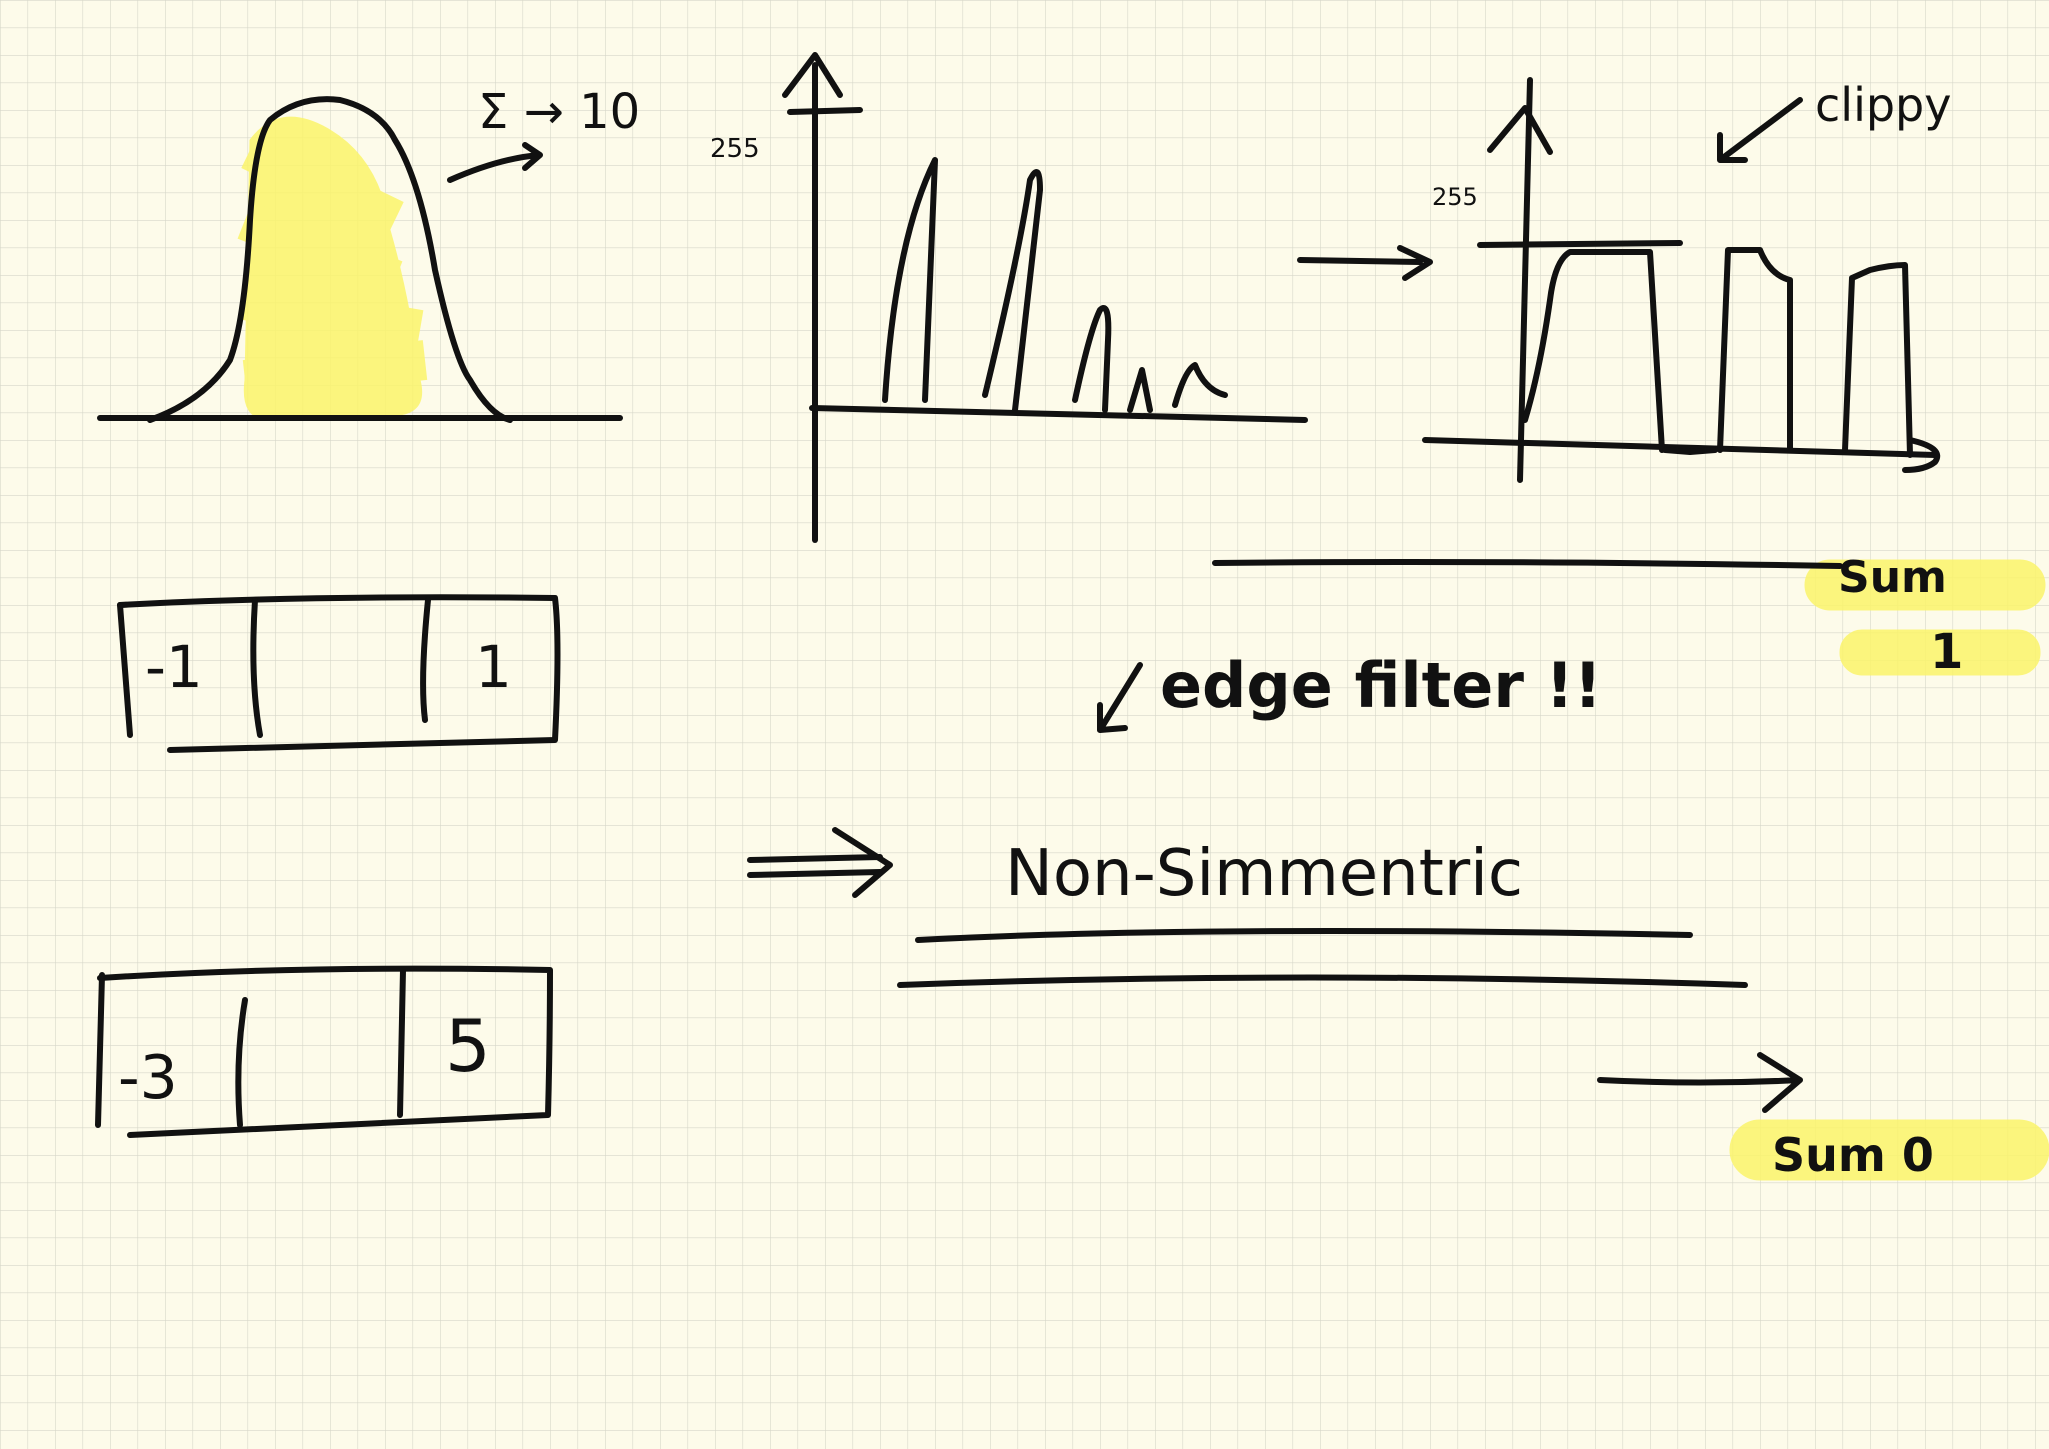 The width and height of the screenshot is (2049, 1449). What do you see at coordinates (493, 667) in the screenshot?
I see `kernel-a-cell-3: 1` at bounding box center [493, 667].